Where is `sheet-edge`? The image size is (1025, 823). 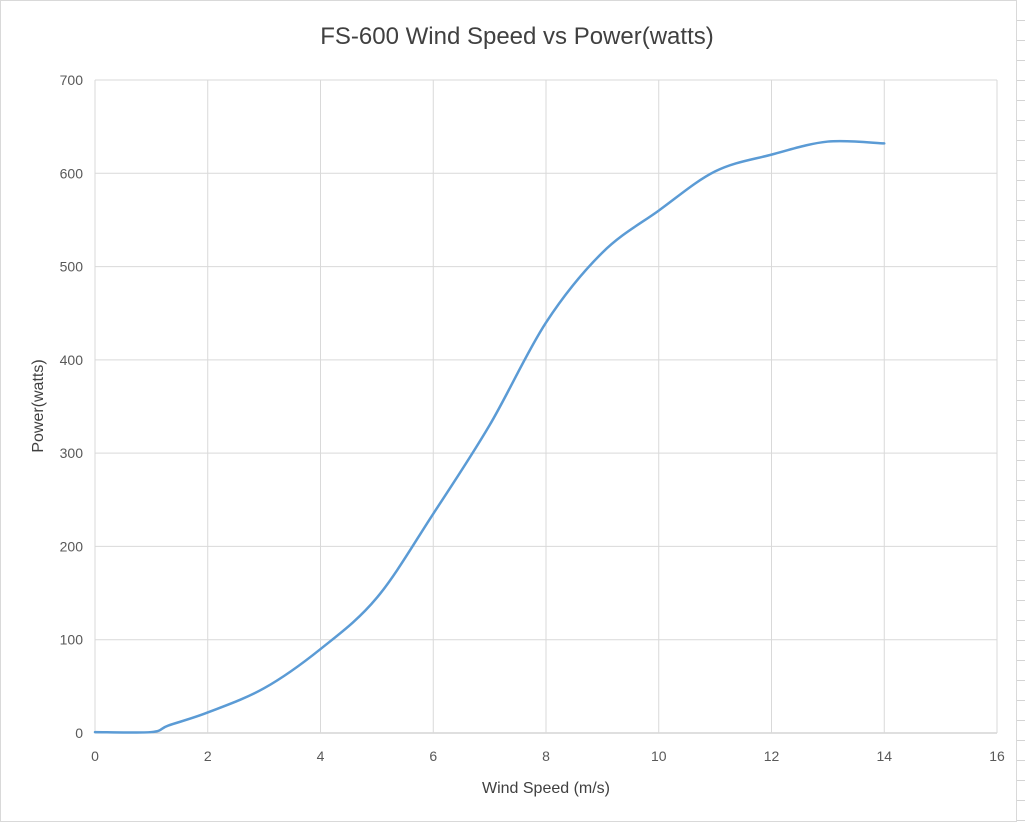 sheet-edge is located at coordinates (1021, 411).